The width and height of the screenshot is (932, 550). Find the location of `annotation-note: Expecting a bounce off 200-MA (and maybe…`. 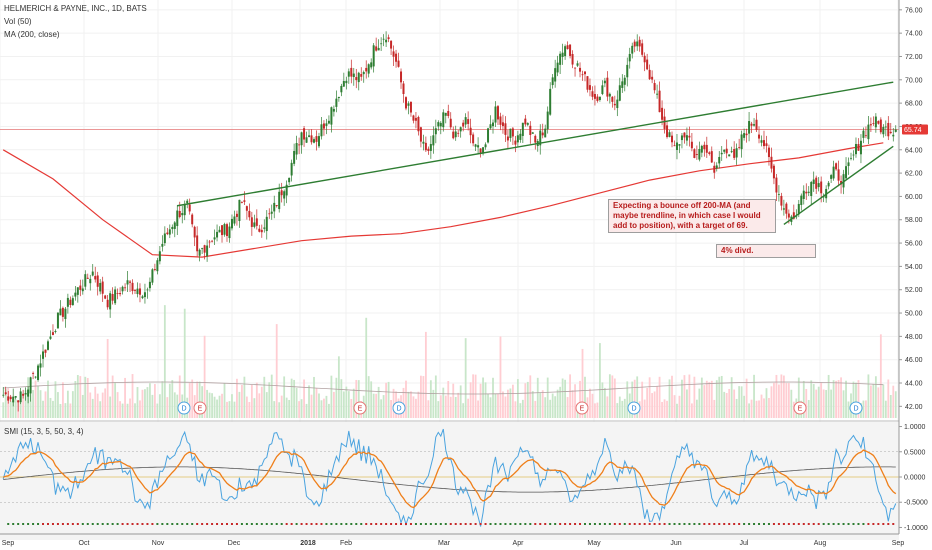

annotation-note: Expecting a bounce off 200-MA (and maybe… is located at coordinates (692, 216).